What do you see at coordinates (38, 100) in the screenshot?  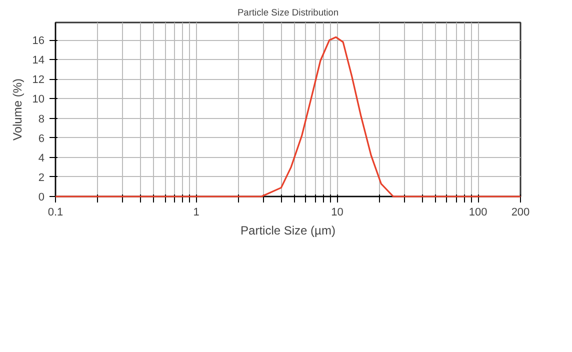 I see `y-tick-label: 10` at bounding box center [38, 100].